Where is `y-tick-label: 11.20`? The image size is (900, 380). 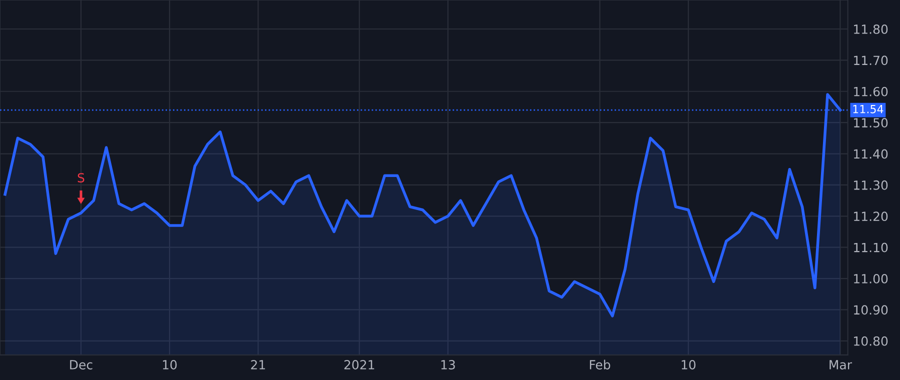 y-tick-label: 11.20 is located at coordinates (871, 217).